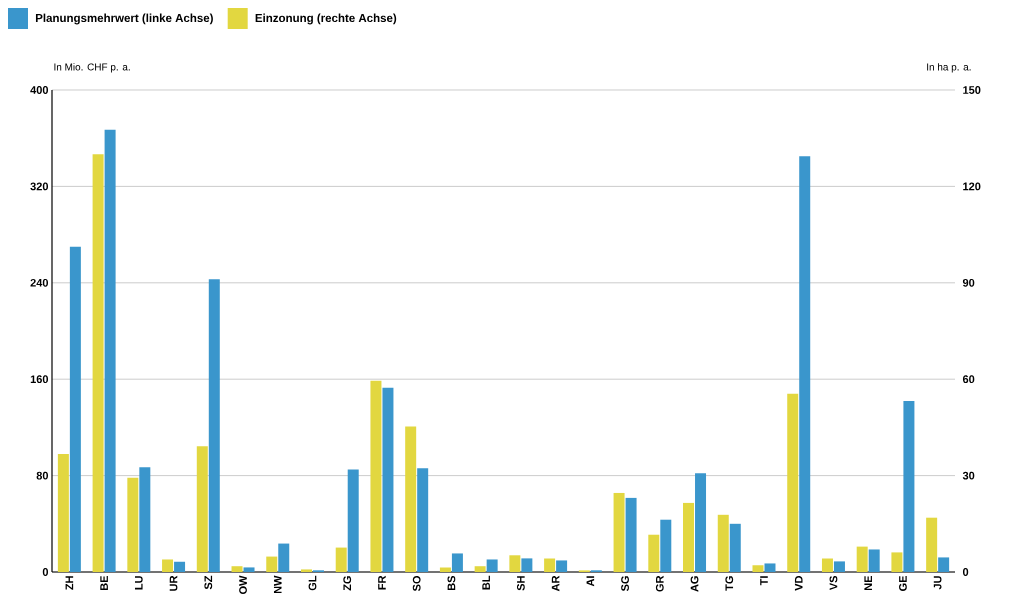 This screenshot has height=603, width=1011. Describe the element at coordinates (104, 583) in the screenshot. I see `x-tick-label: BE` at that location.